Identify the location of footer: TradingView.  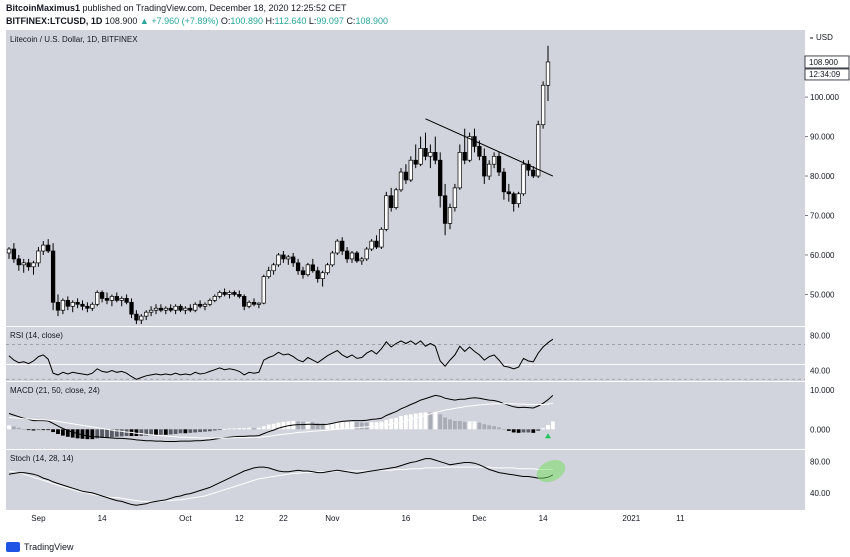
(425, 548).